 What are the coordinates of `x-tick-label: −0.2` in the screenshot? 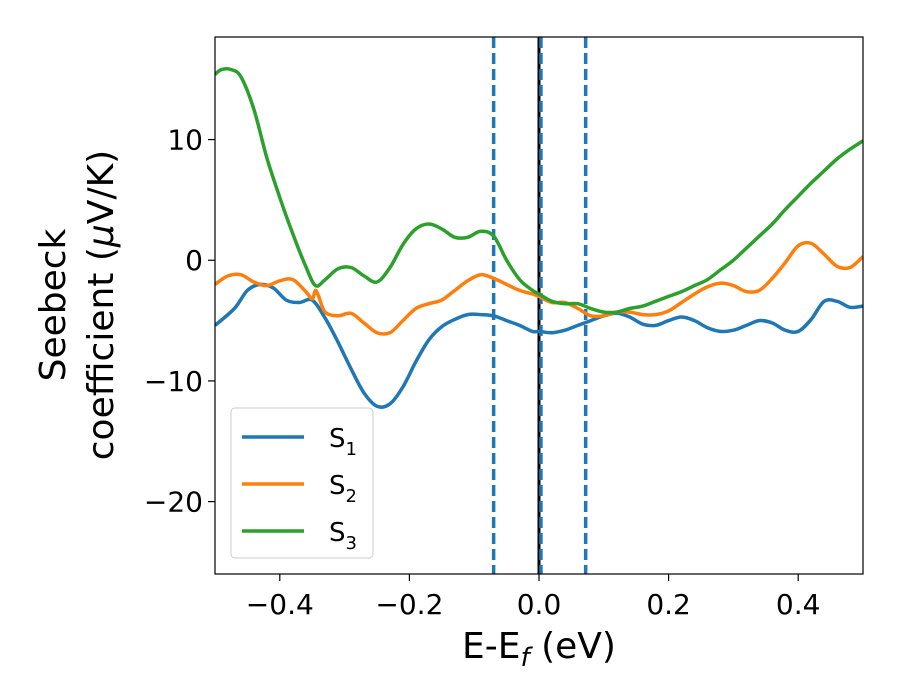 It's located at (409, 604).